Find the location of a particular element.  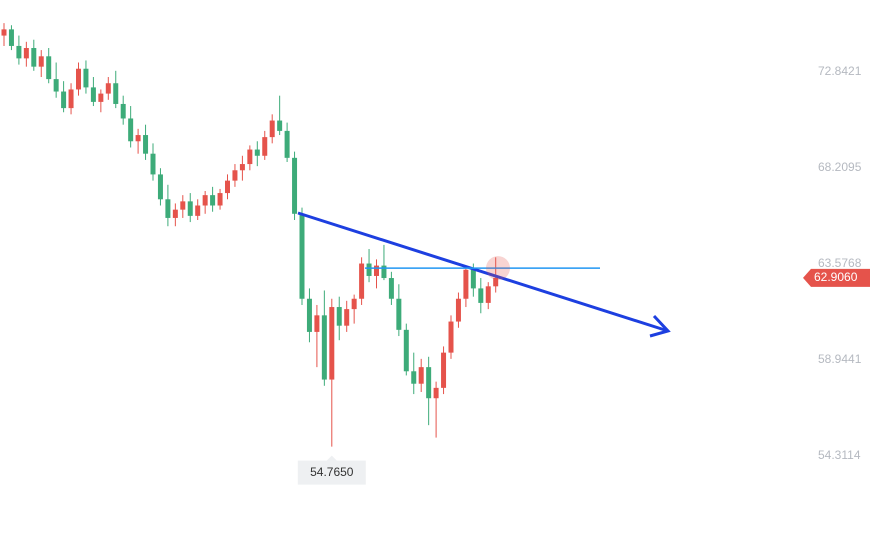

last-price-label: 62.9060 is located at coordinates (836, 277).